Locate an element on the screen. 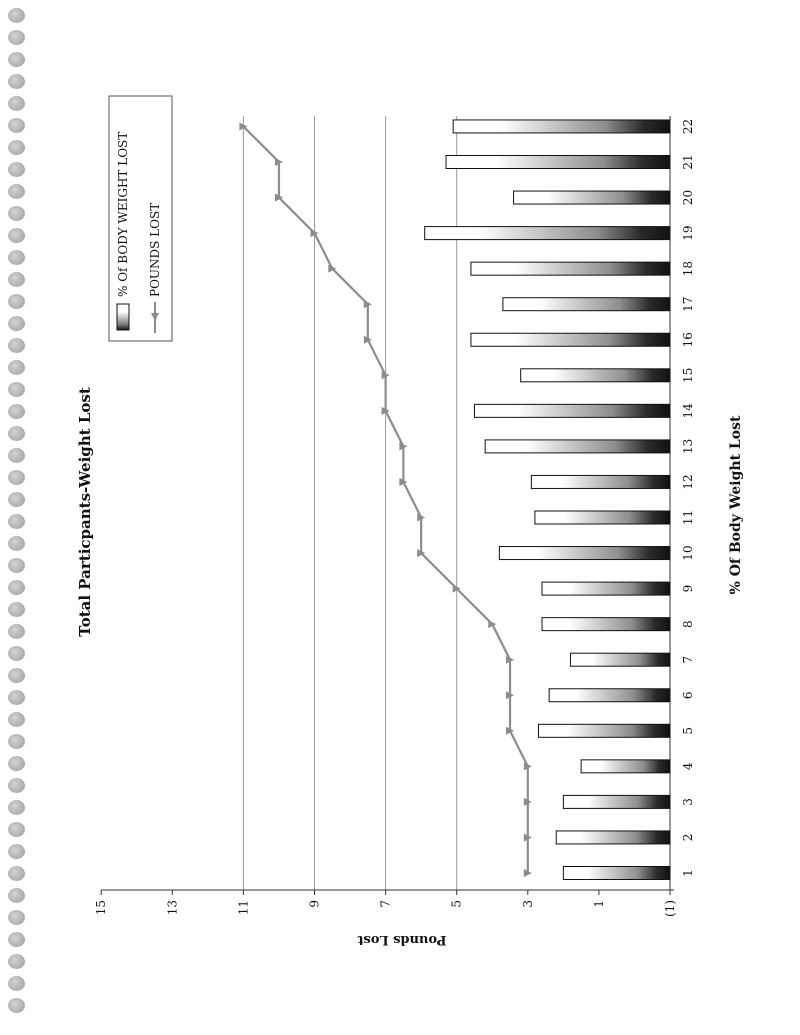  x-tick-label: 11 is located at coordinates (688, 517).